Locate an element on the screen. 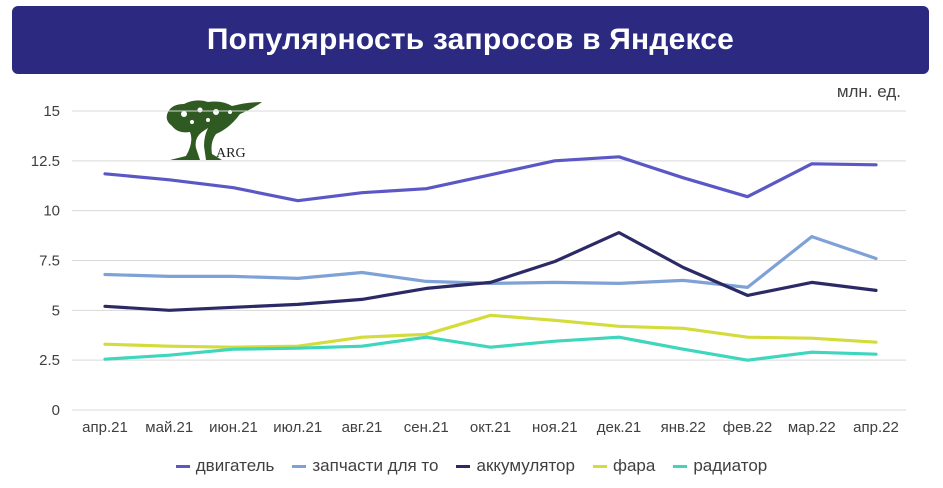 This screenshot has width=943, height=488. x-tick-label: янв.22 is located at coordinates (683, 427).